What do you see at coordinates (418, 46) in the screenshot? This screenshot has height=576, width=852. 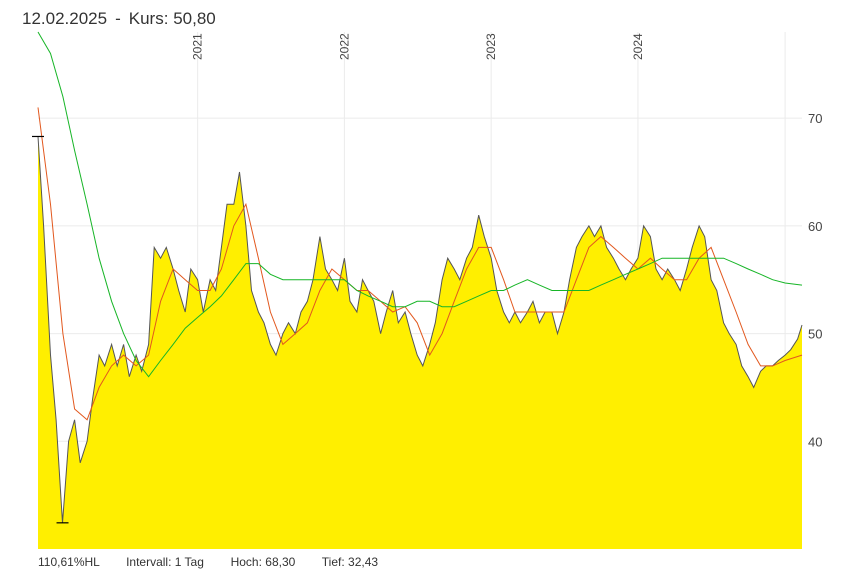 I see `x-axis: 2021 2022 2023 2024` at bounding box center [418, 46].